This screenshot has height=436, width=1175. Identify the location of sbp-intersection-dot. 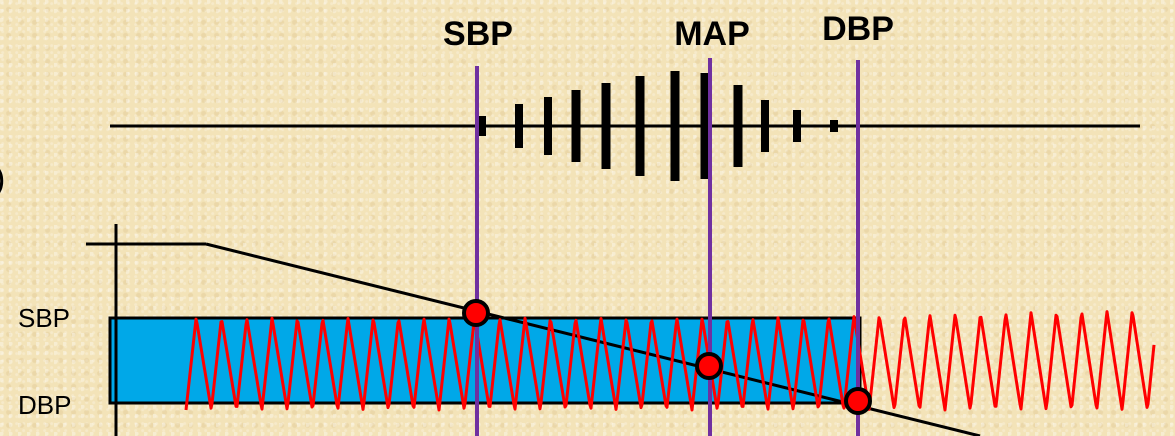
(476, 313).